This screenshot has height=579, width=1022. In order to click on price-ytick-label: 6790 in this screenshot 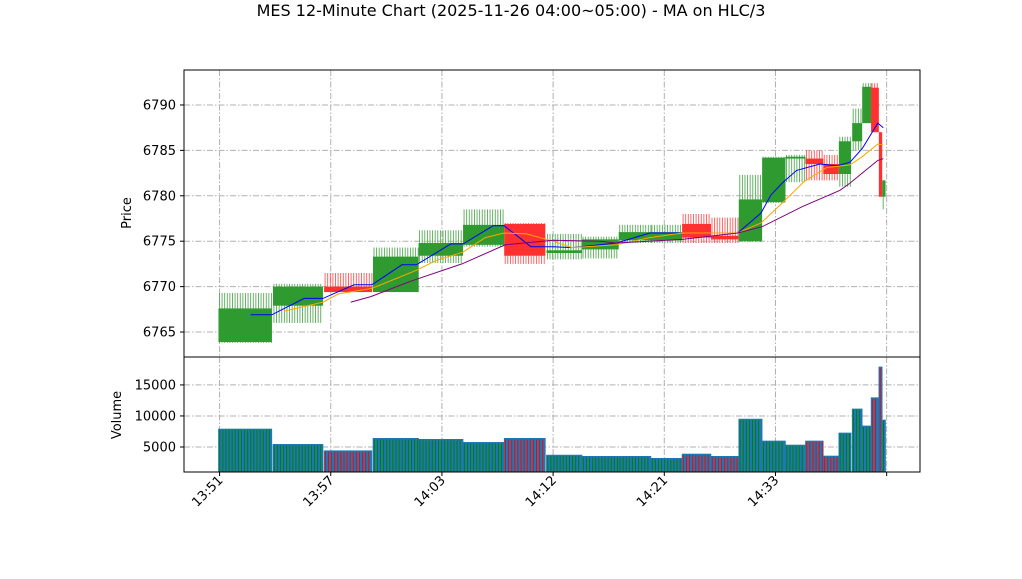, I will do `click(159, 105)`.